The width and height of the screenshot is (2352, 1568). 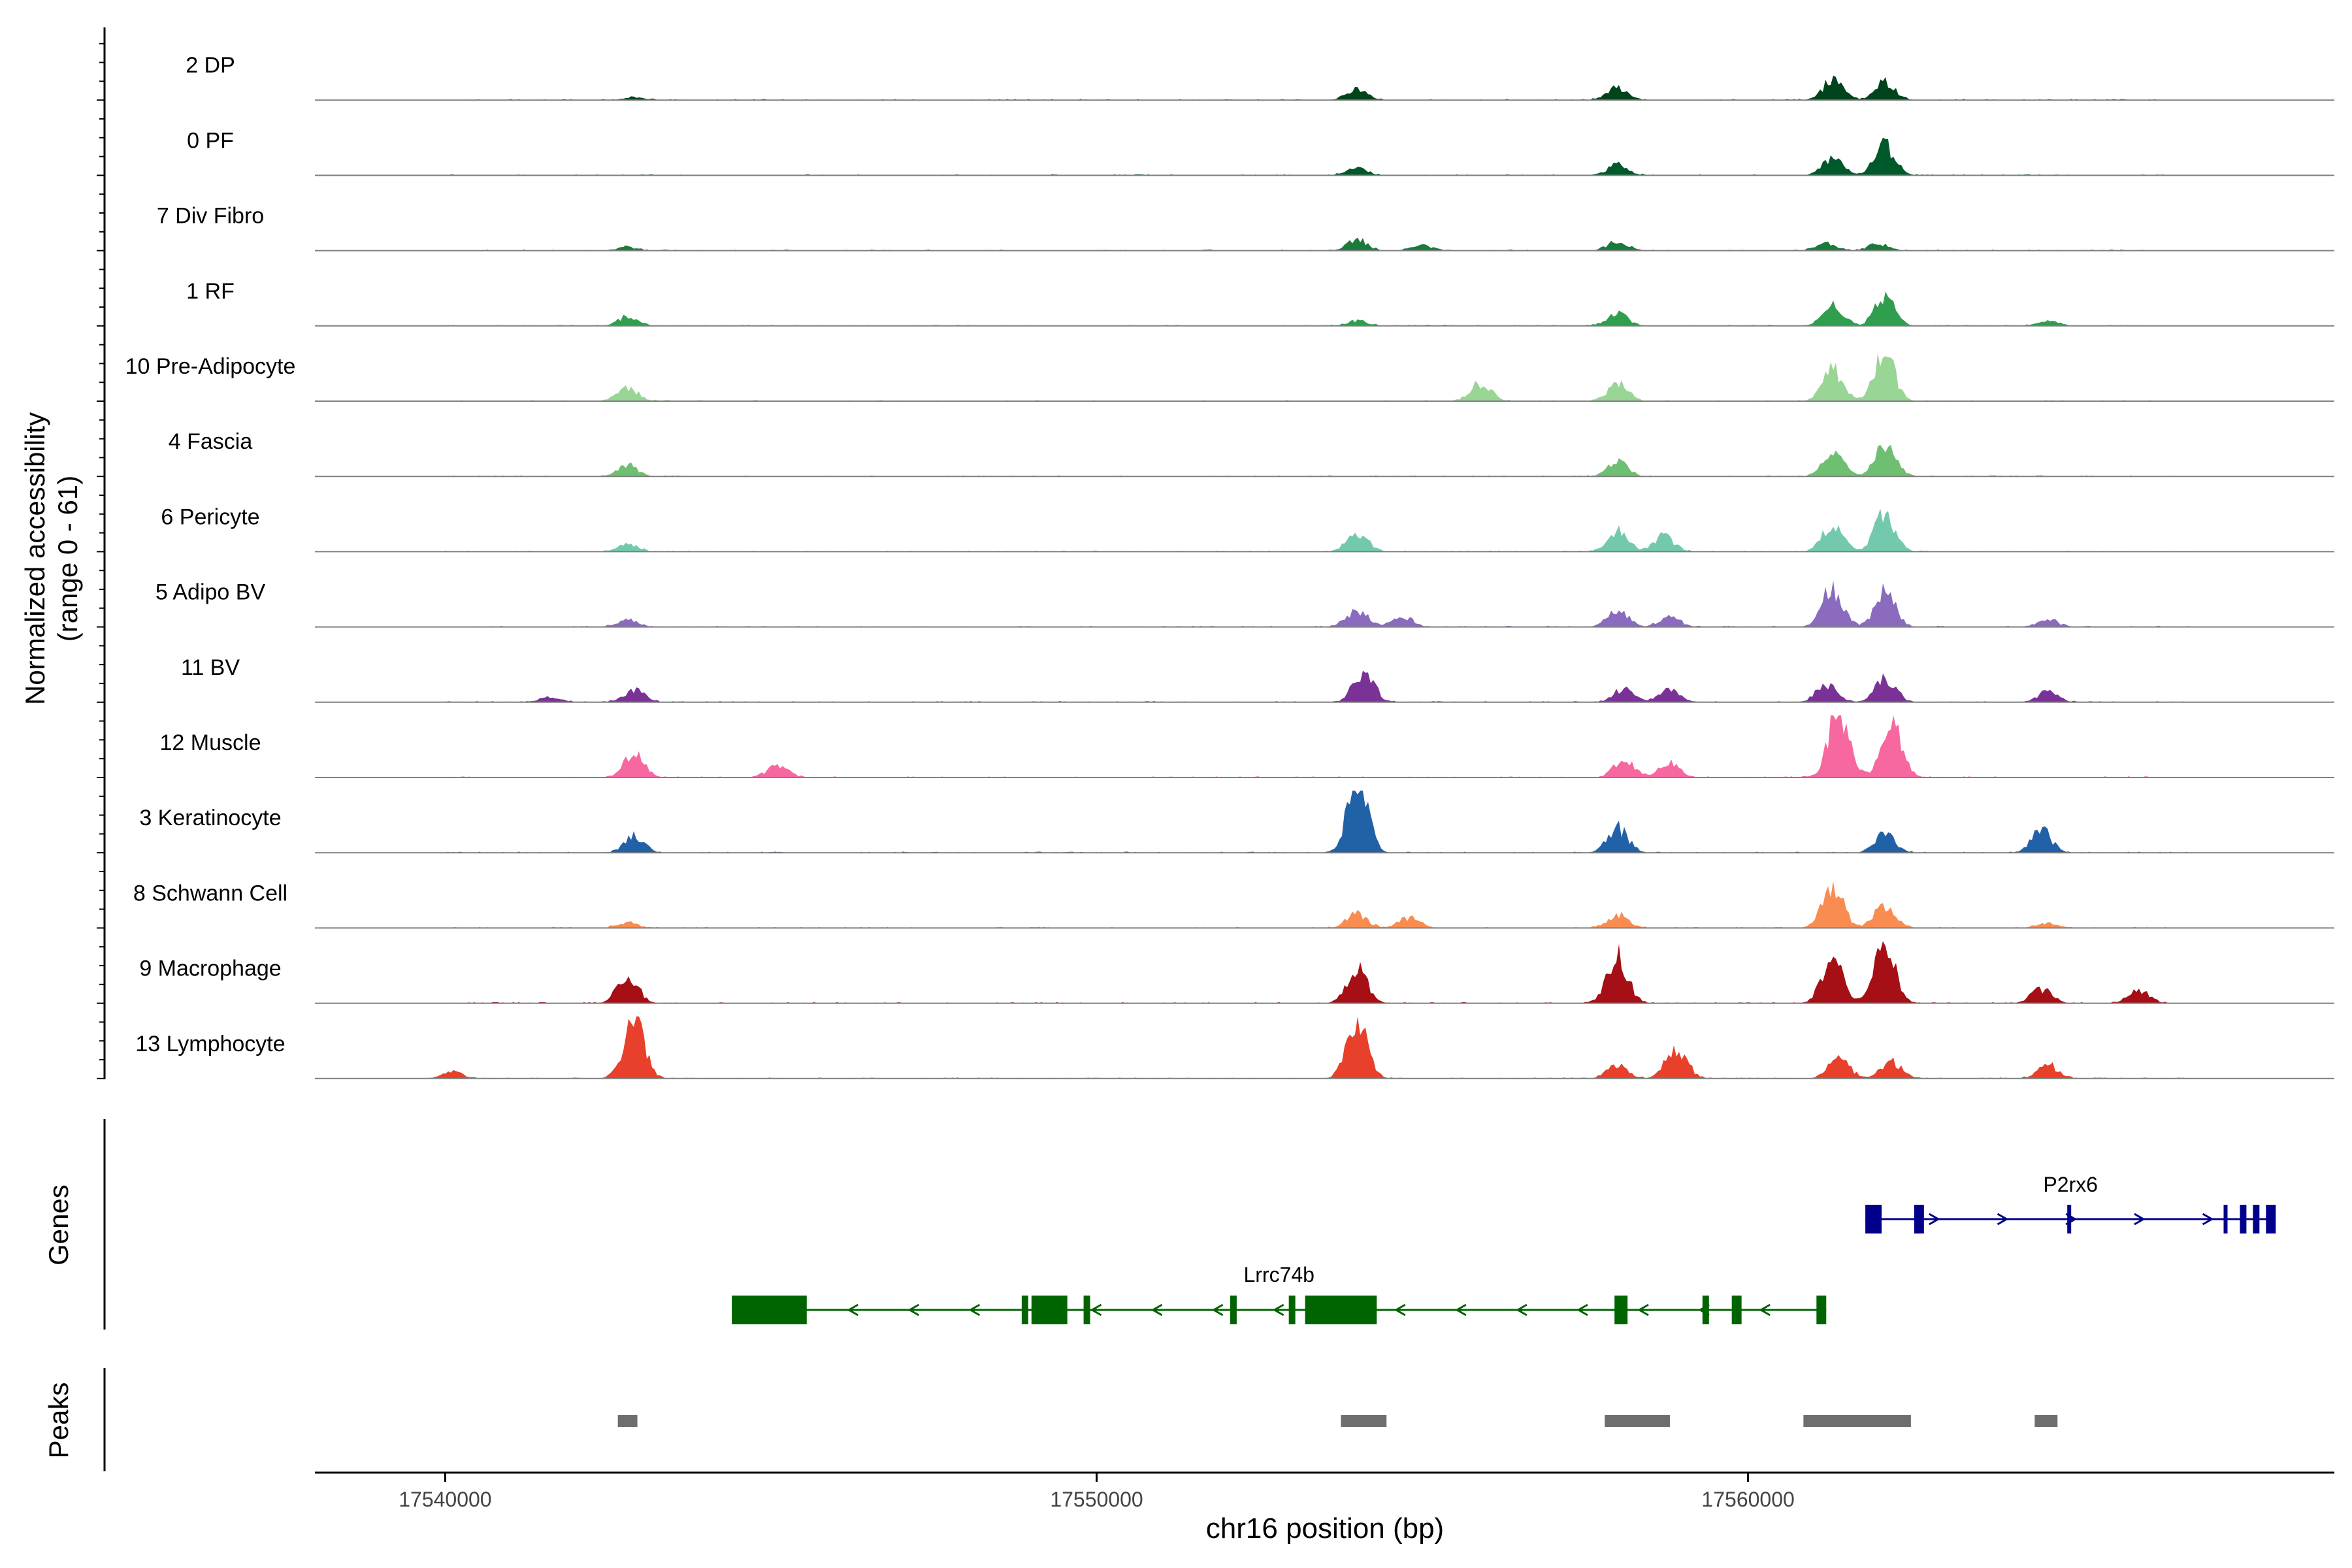 I want to click on y-axis-label-line1: Normalized accessibility, so click(x=35, y=558).